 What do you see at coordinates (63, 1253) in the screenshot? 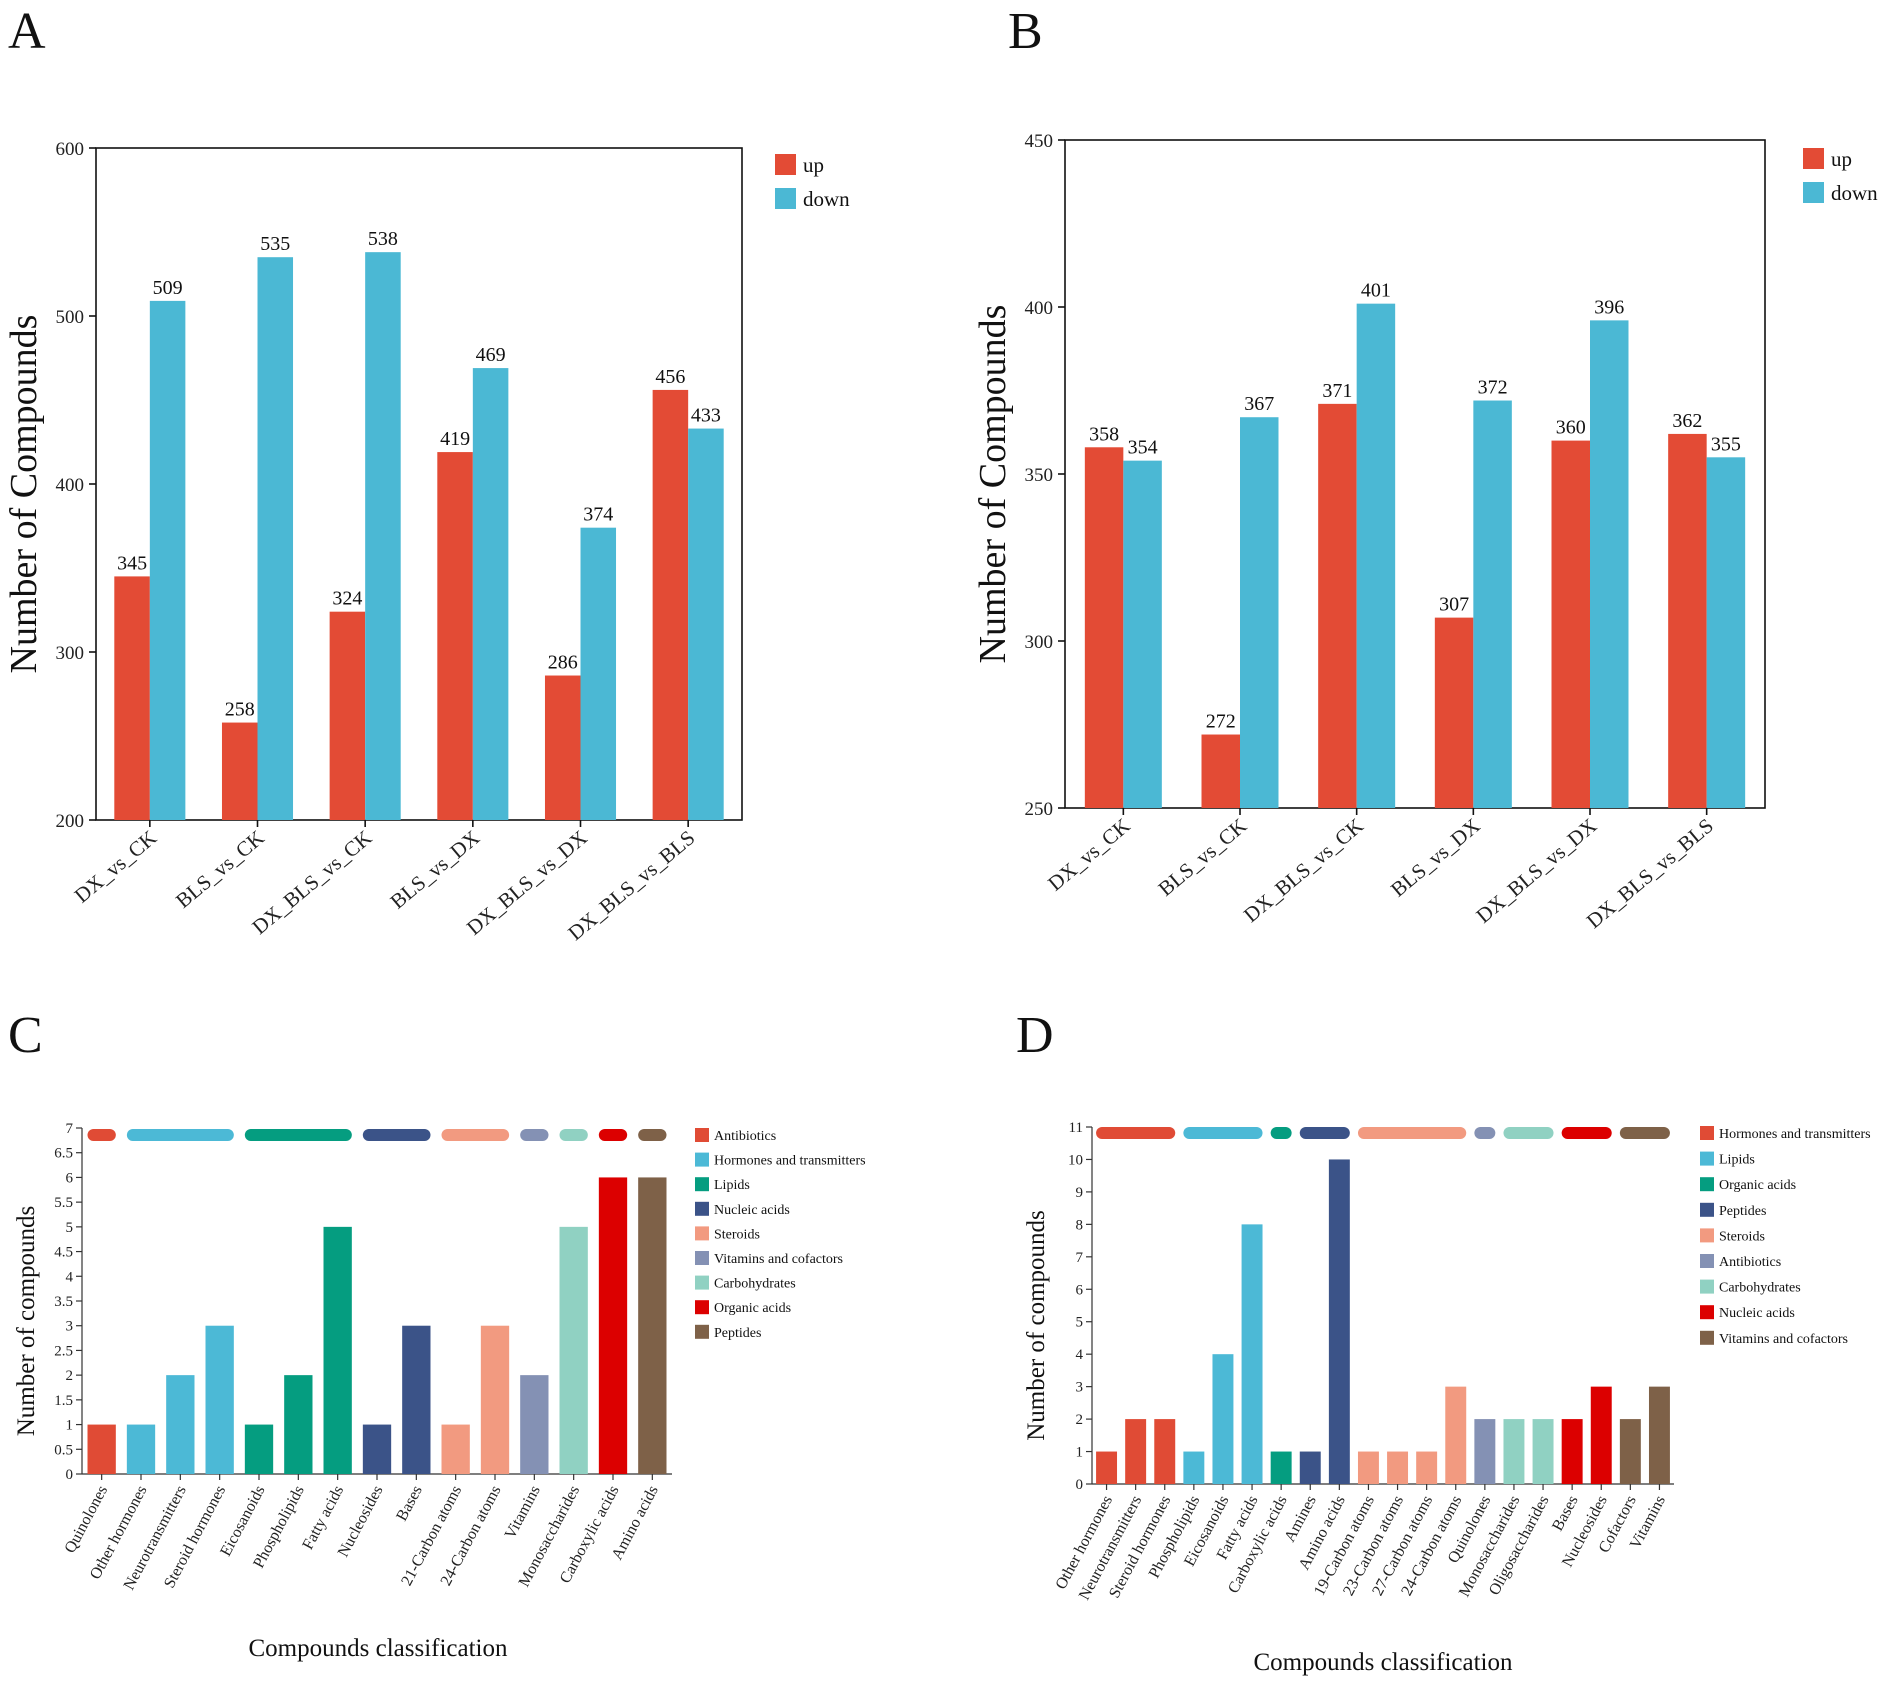
I see `y-tick-label: 4.5` at bounding box center [63, 1253].